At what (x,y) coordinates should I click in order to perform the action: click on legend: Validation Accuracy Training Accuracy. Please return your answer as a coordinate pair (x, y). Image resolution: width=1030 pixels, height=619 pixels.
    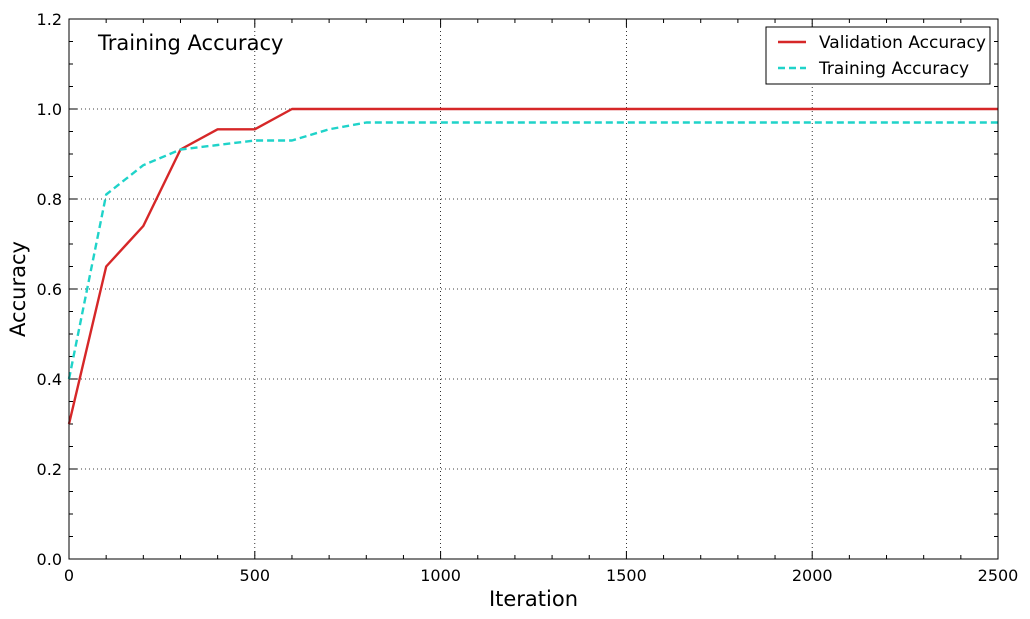
    Looking at the image, I should click on (878, 55).